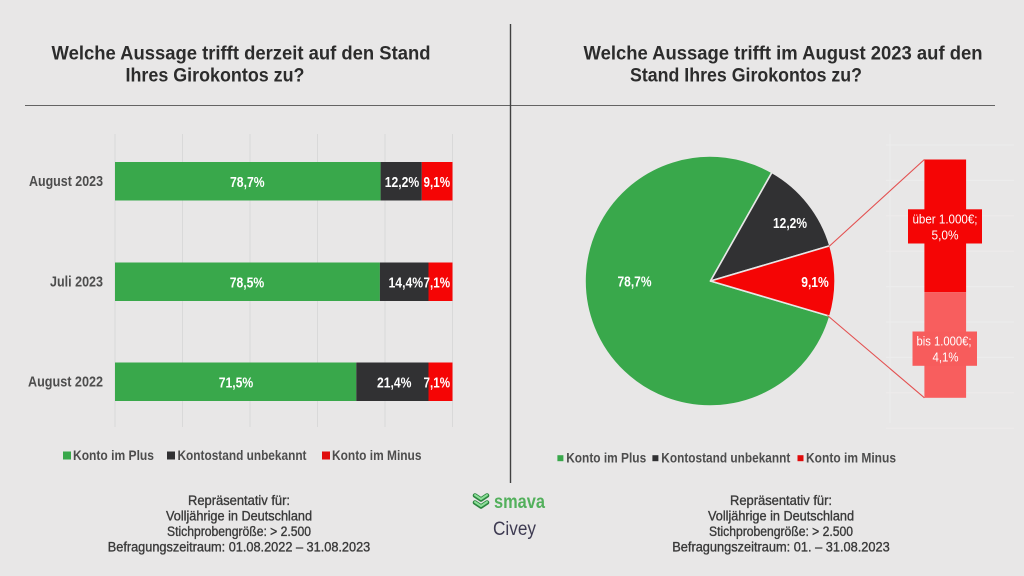 This screenshot has width=1024, height=576. I want to click on svg-text: Ihres Girokontos zu?, so click(215, 76).